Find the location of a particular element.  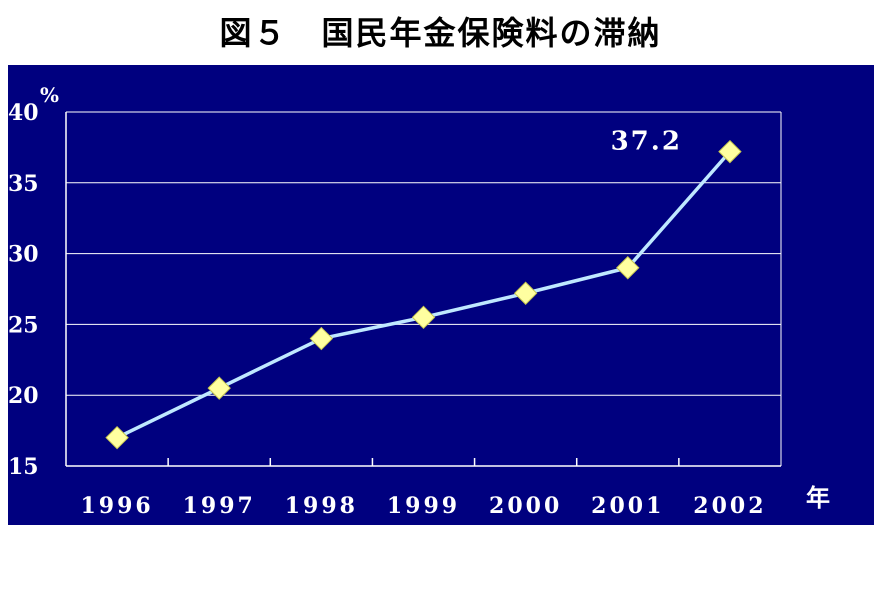

x-tick-label-1997: 1997 is located at coordinates (219, 506).